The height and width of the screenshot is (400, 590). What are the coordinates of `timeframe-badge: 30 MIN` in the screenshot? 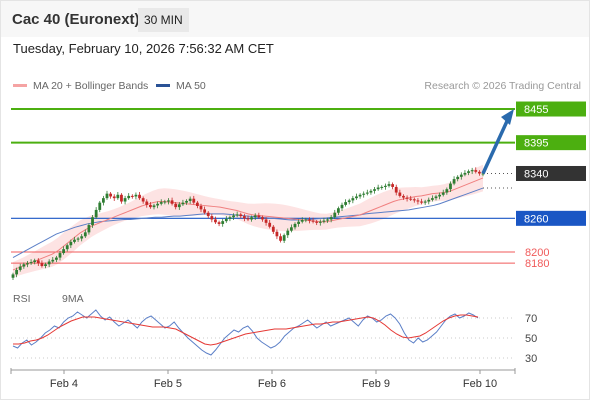 It's located at (163, 20).